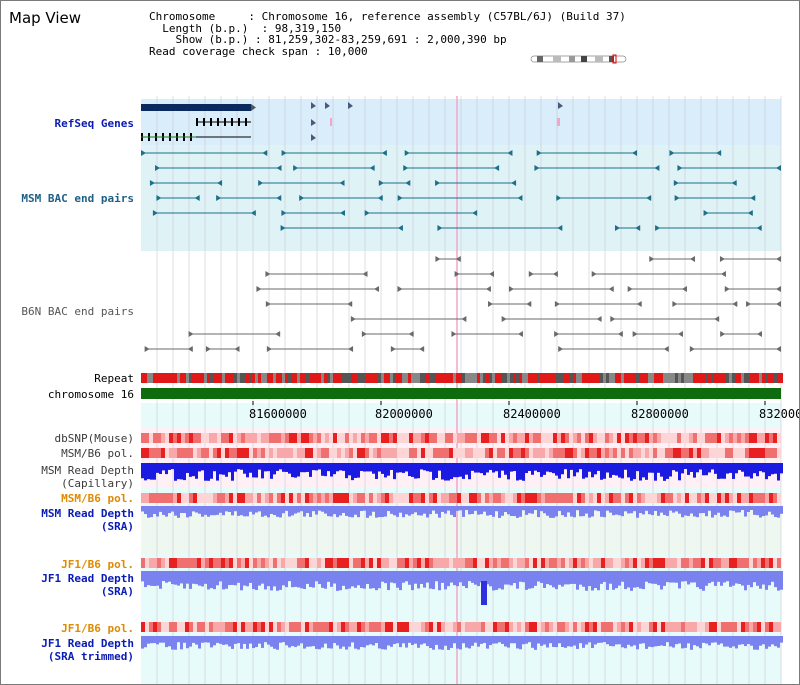 The width and height of the screenshot is (800, 685). I want to click on track-label-jf1-b6-pol-1: JF1/B6 pol., so click(97, 564).